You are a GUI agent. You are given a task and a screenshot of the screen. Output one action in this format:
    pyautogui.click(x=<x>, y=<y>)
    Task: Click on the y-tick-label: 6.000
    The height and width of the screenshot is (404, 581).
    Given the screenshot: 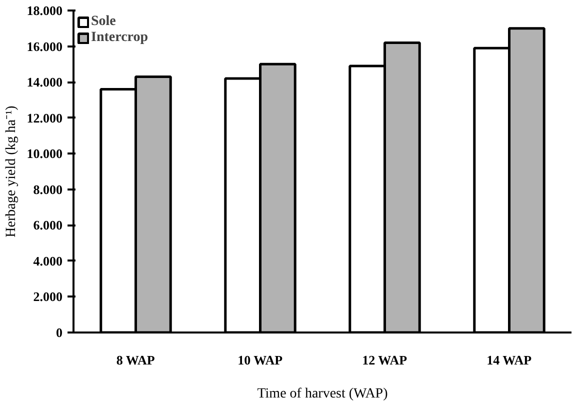 What is the action you would take?
    pyautogui.click(x=47, y=225)
    